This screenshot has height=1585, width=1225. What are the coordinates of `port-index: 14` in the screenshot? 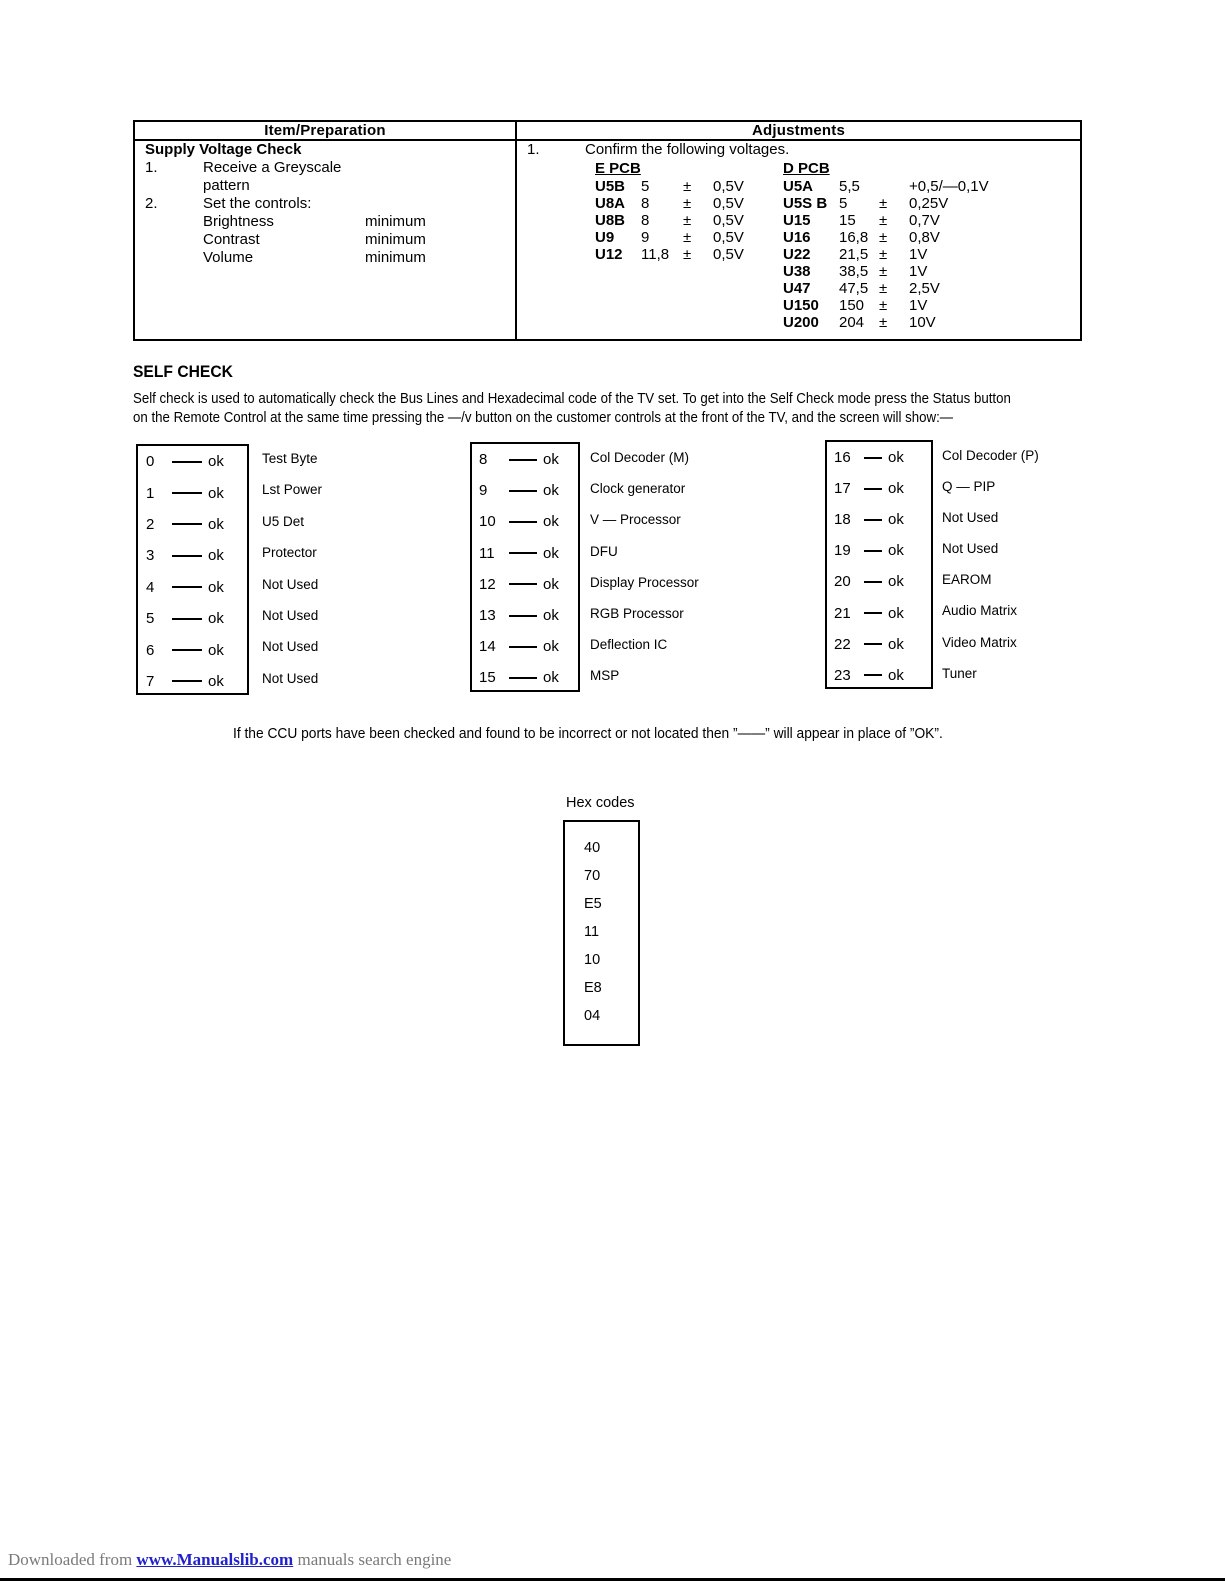 It's located at (487, 647).